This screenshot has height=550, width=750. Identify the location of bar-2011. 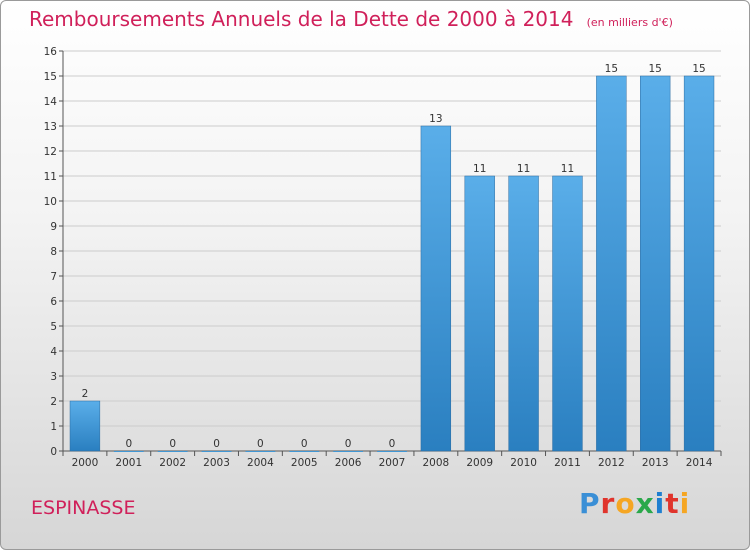
(567, 313).